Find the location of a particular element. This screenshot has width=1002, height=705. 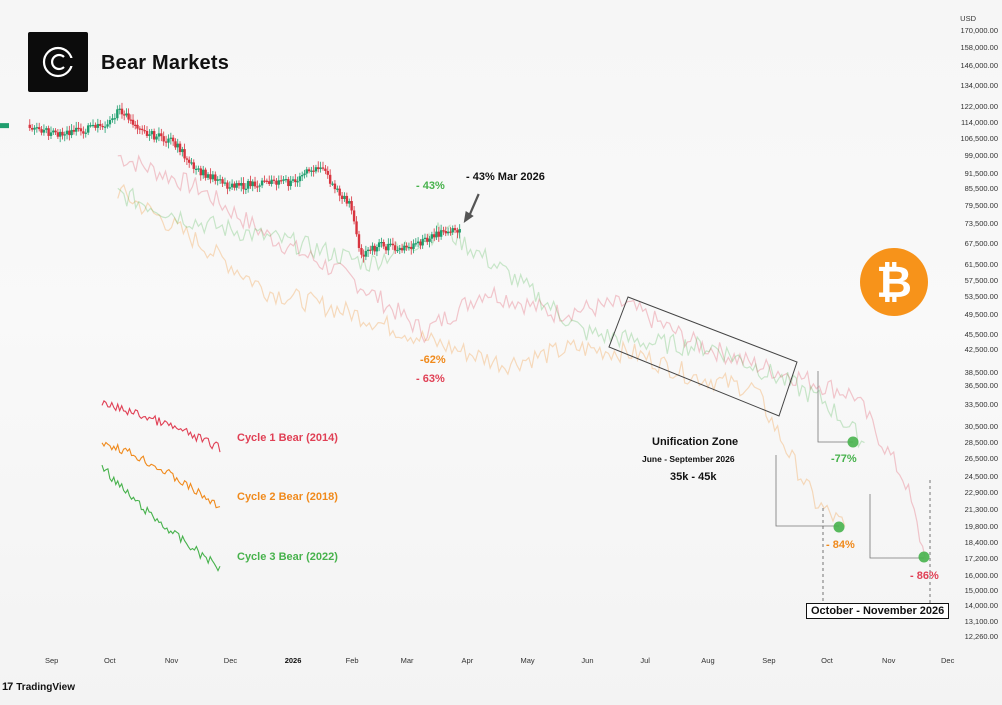

price-tick-label: 26,500.00 is located at coordinates (981, 459).